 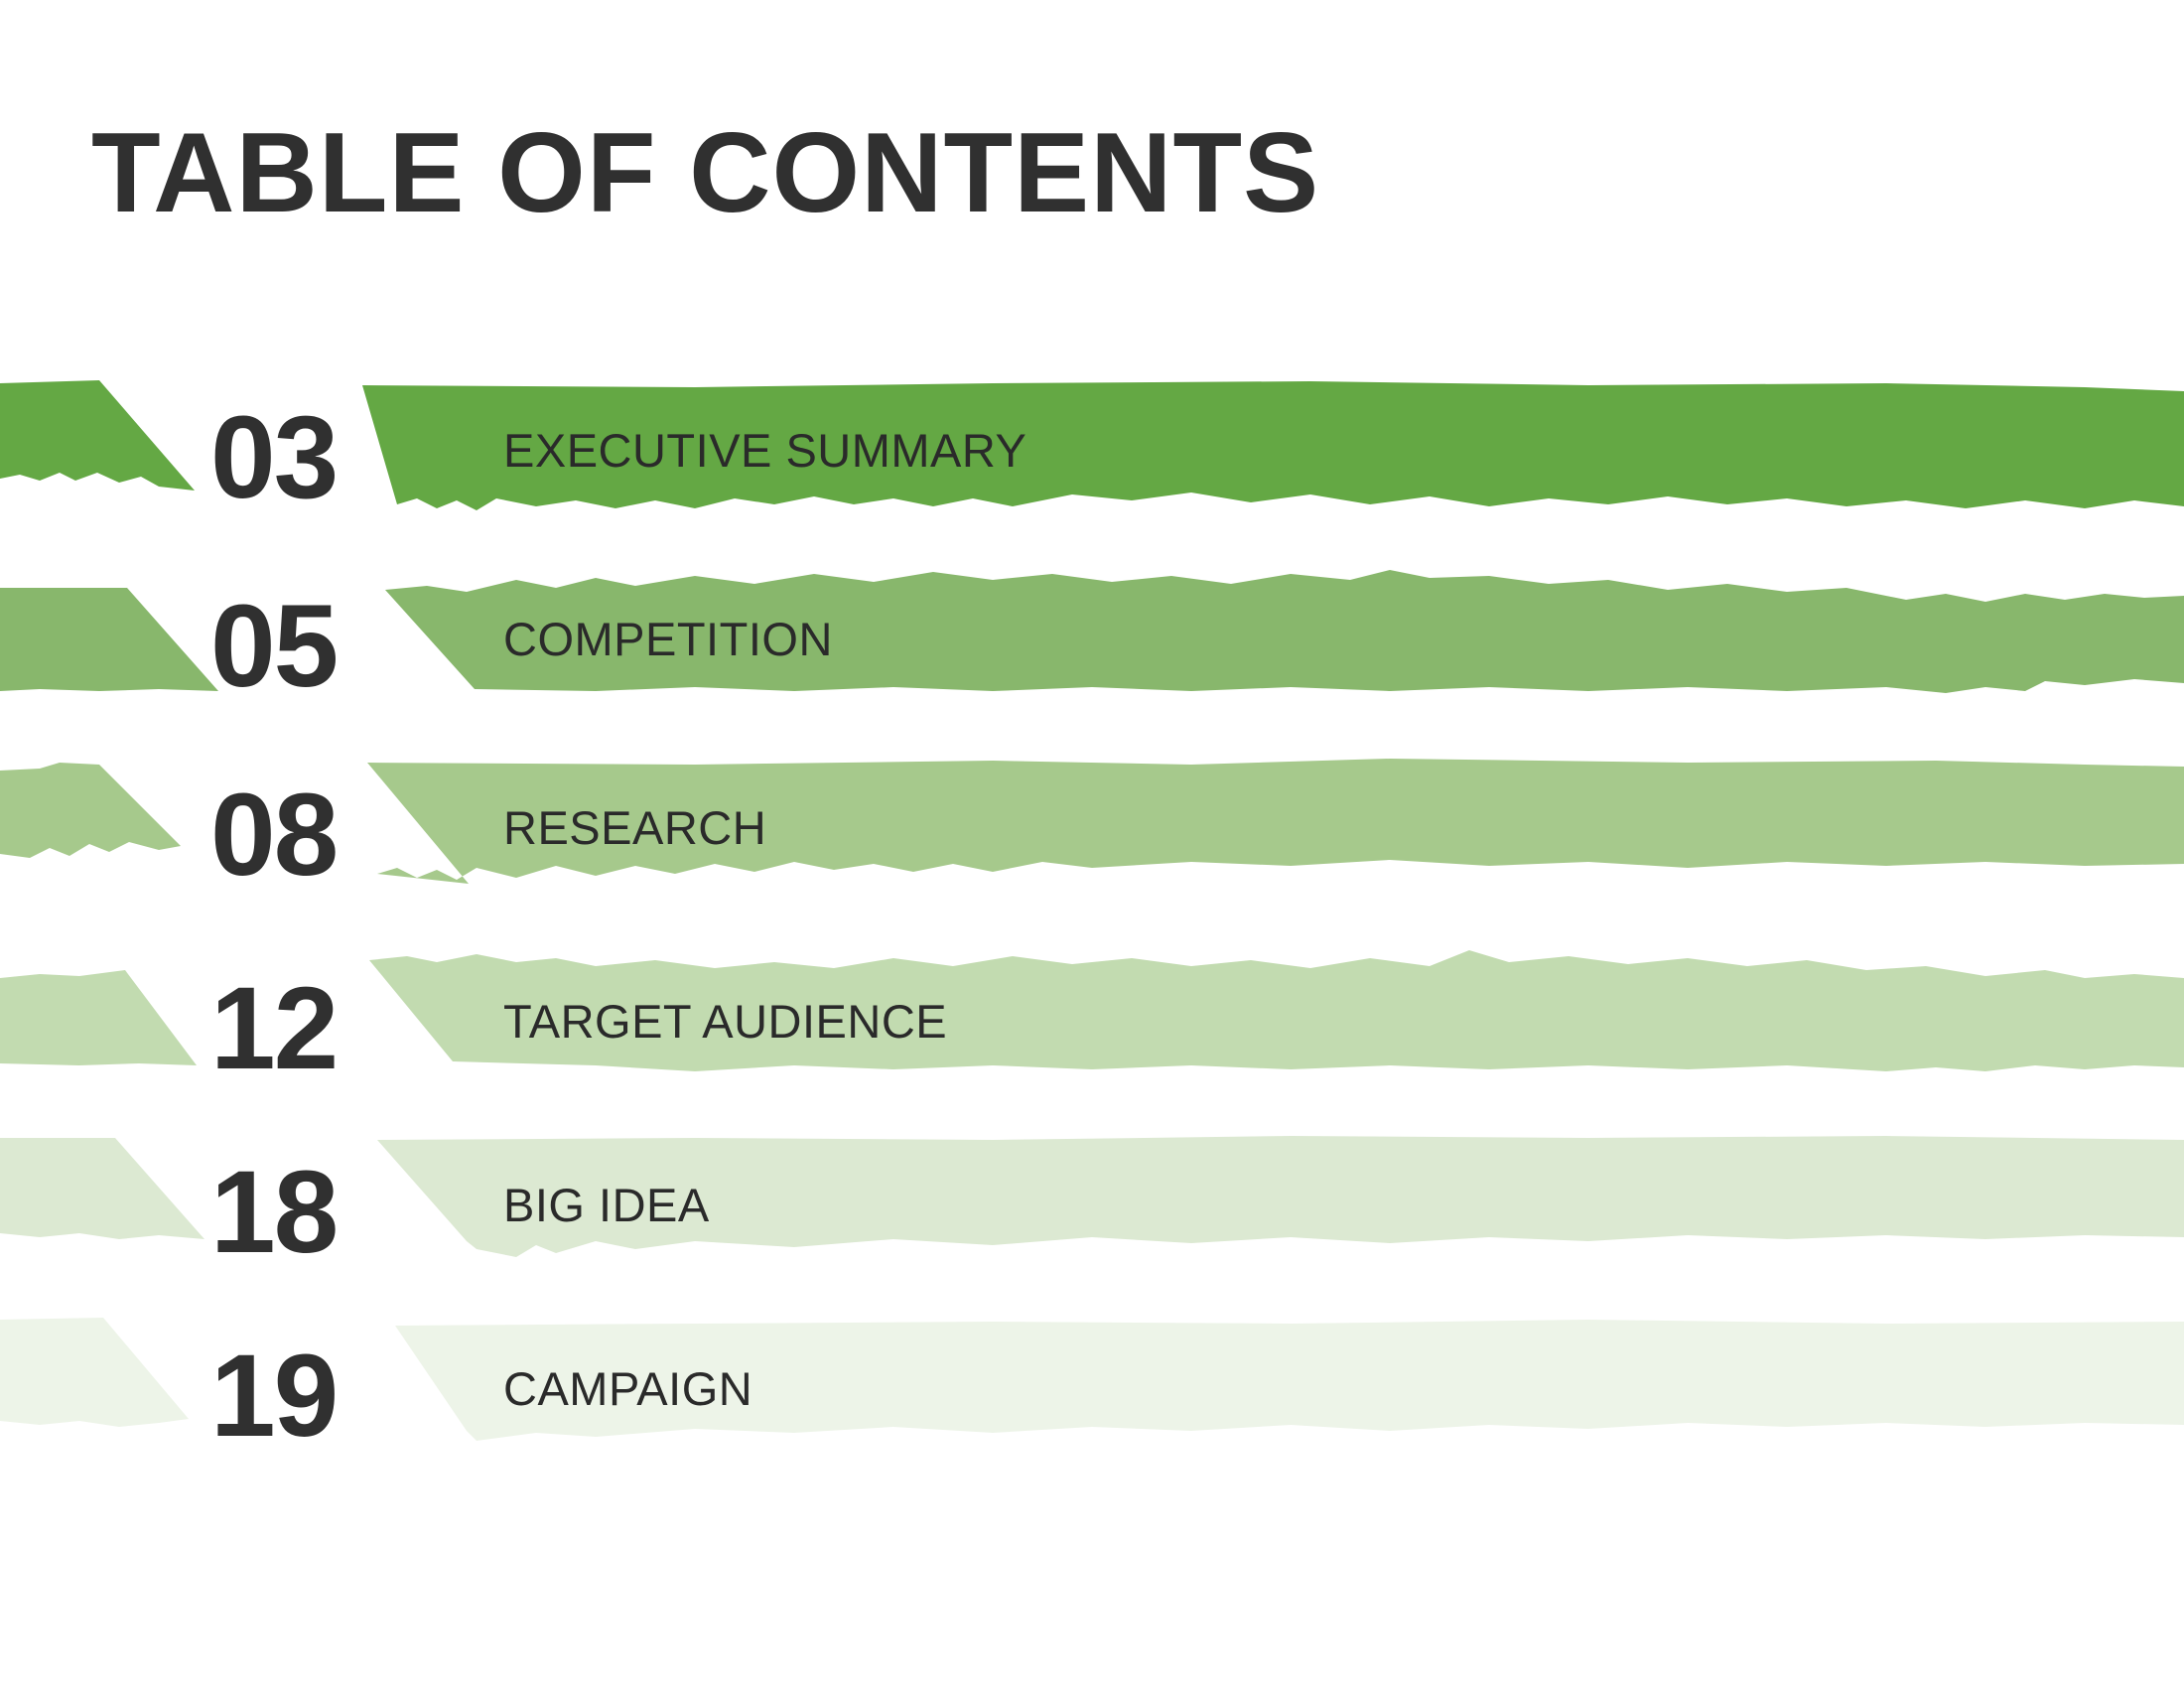 I want to click on toc-entry-label: RESEARCH, so click(x=635, y=827).